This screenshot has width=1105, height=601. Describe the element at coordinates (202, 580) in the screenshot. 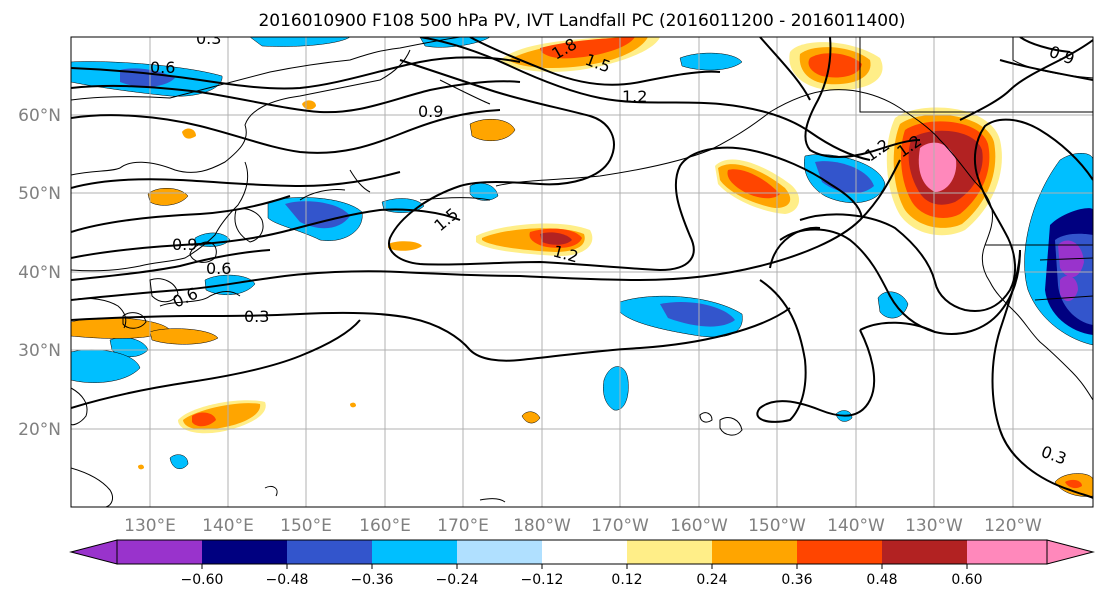

I see `colorbar-tick-label: −0.60` at that location.